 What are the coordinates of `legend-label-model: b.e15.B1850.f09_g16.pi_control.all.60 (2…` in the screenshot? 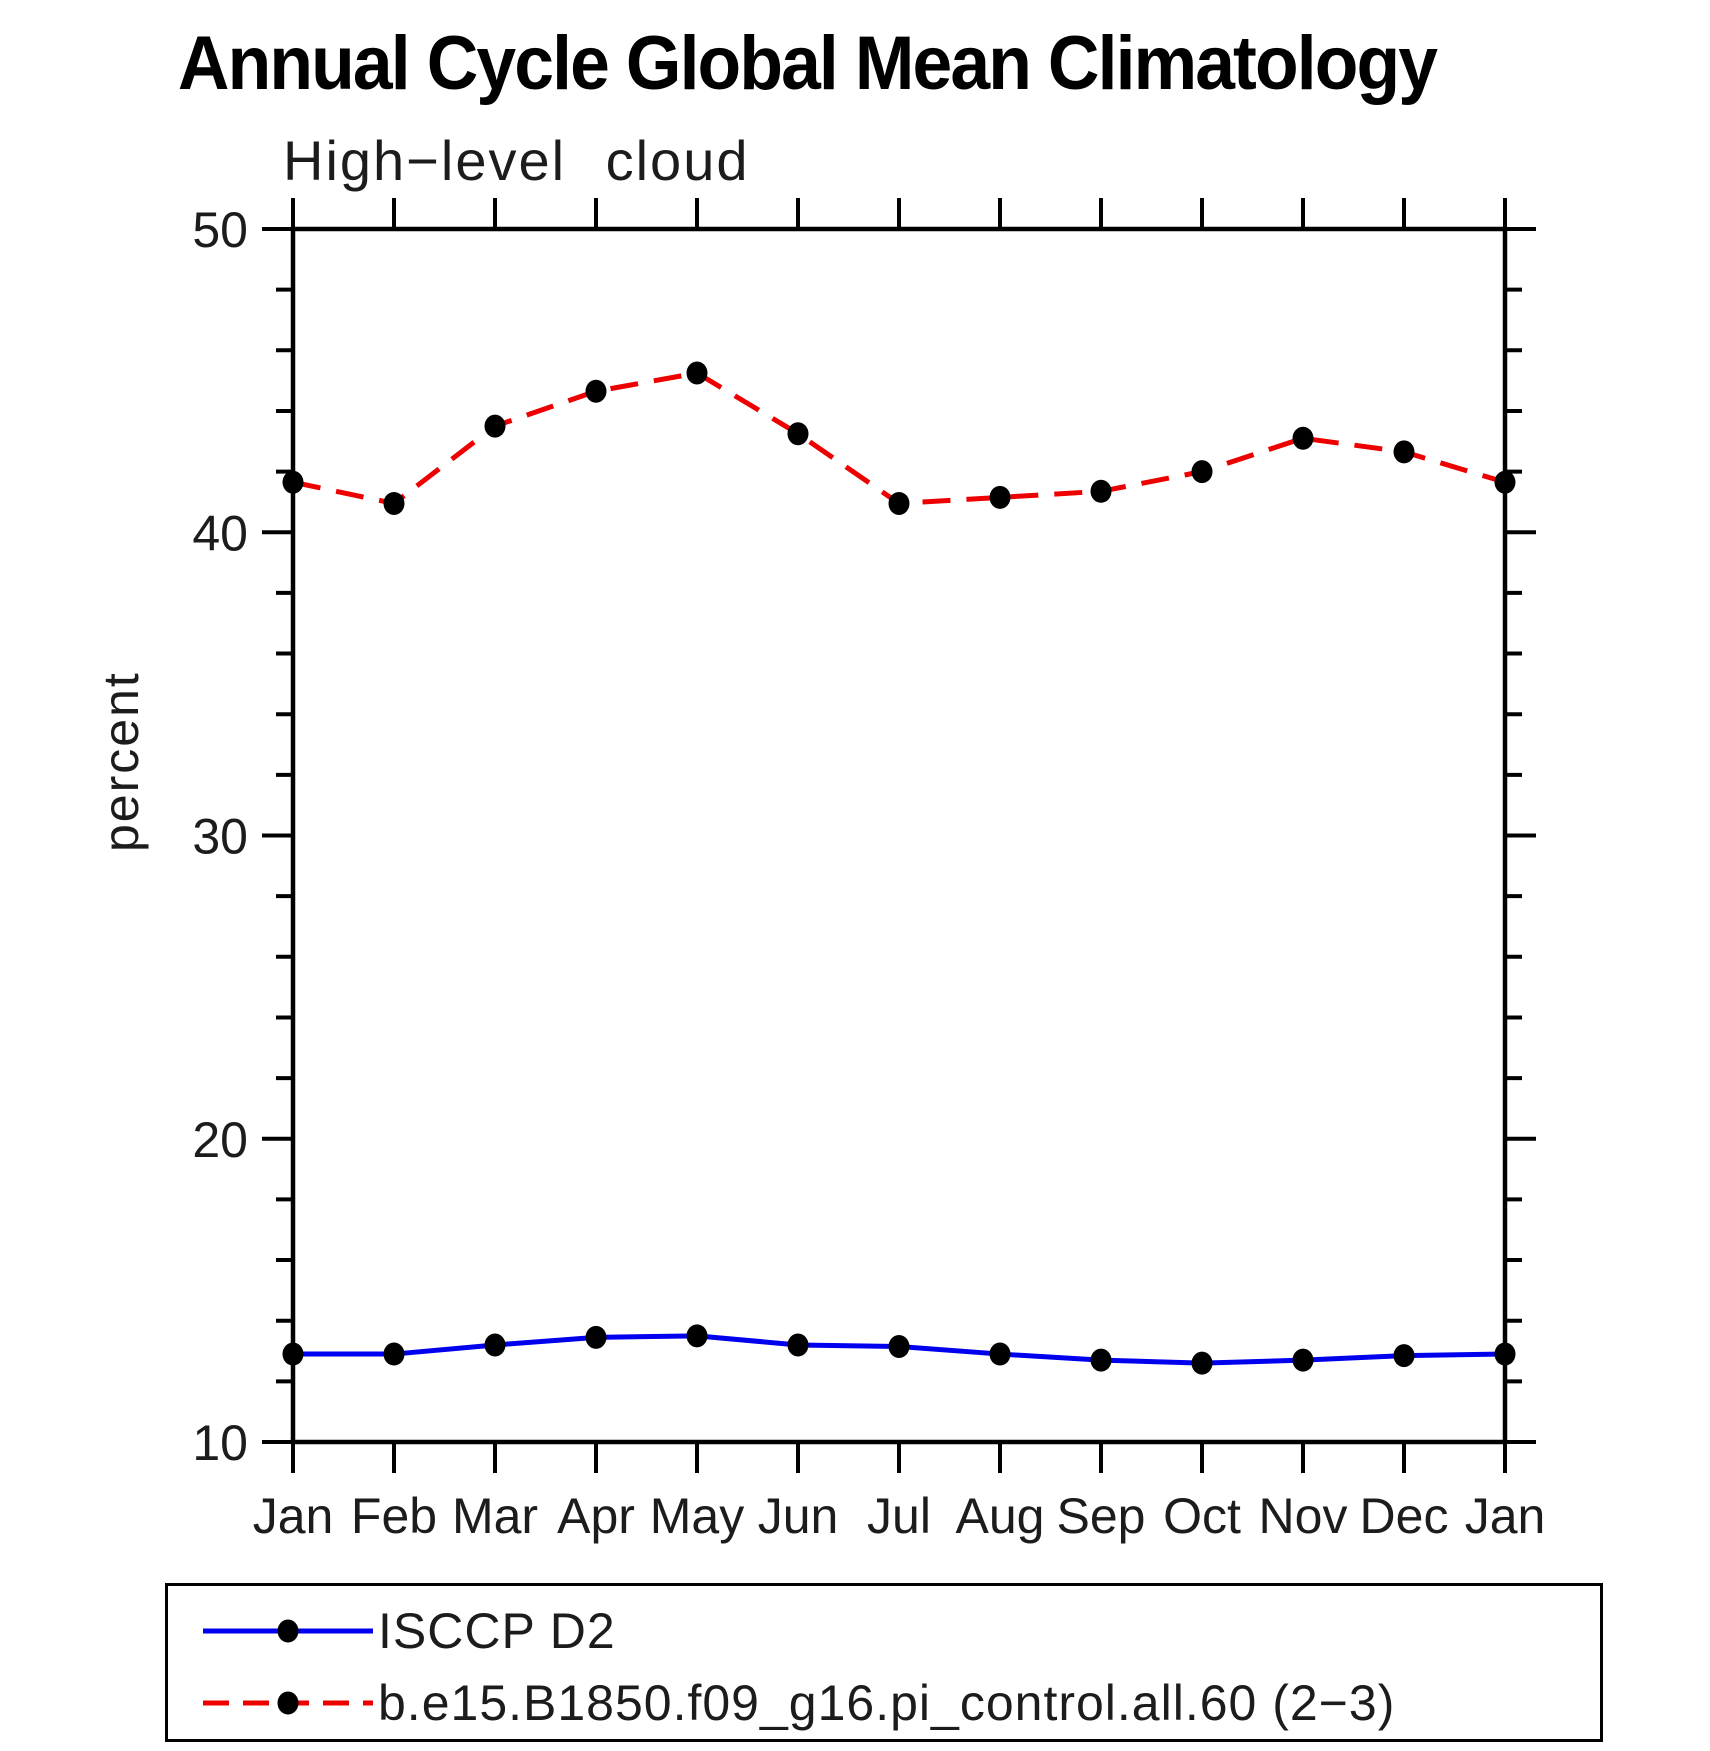 It's located at (887, 1703).